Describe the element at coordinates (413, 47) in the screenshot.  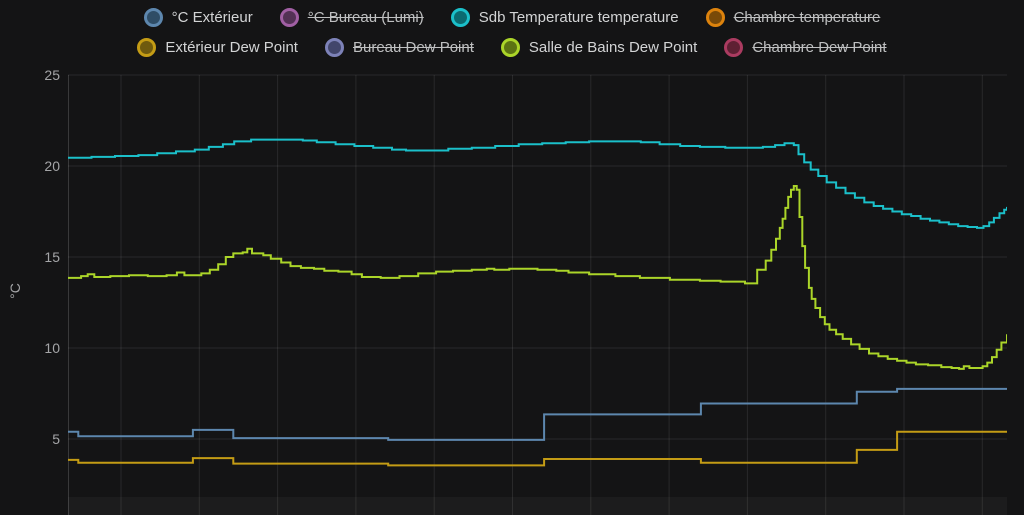
I see `legend-item-label: Bureau Dew Point` at that location.